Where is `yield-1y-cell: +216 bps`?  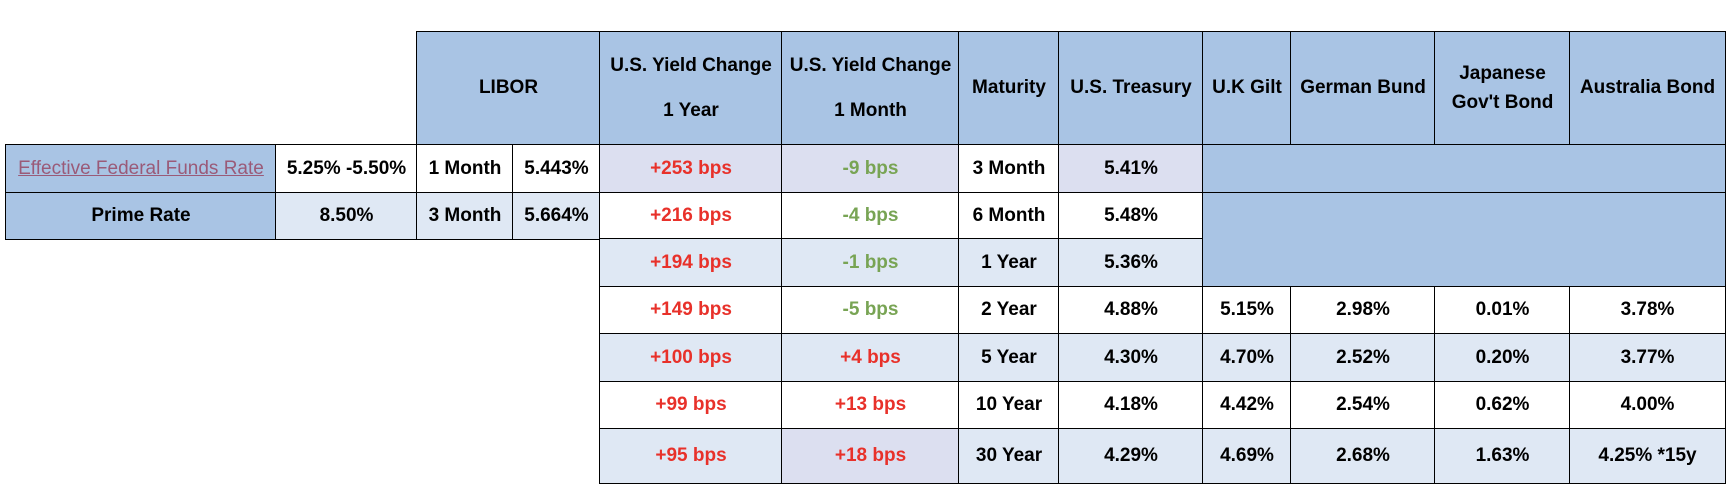 yield-1y-cell: +216 bps is located at coordinates (691, 216).